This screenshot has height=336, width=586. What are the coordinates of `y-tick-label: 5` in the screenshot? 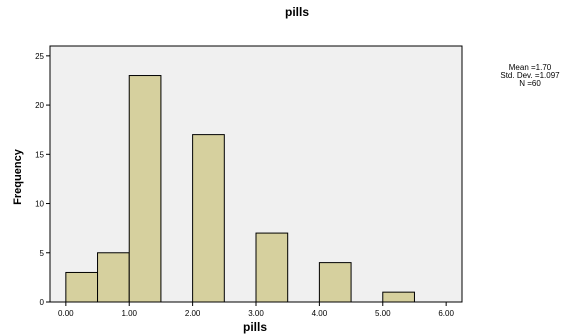 It's located at (42, 253).